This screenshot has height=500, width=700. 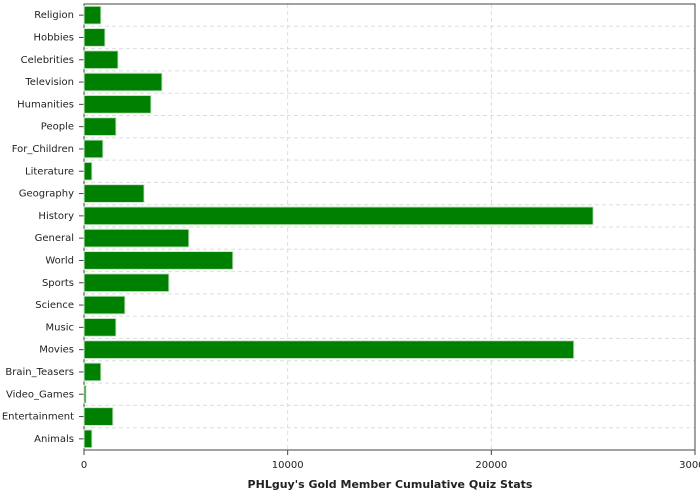 What do you see at coordinates (54, 439) in the screenshot?
I see `y-tick-label: Animals` at bounding box center [54, 439].